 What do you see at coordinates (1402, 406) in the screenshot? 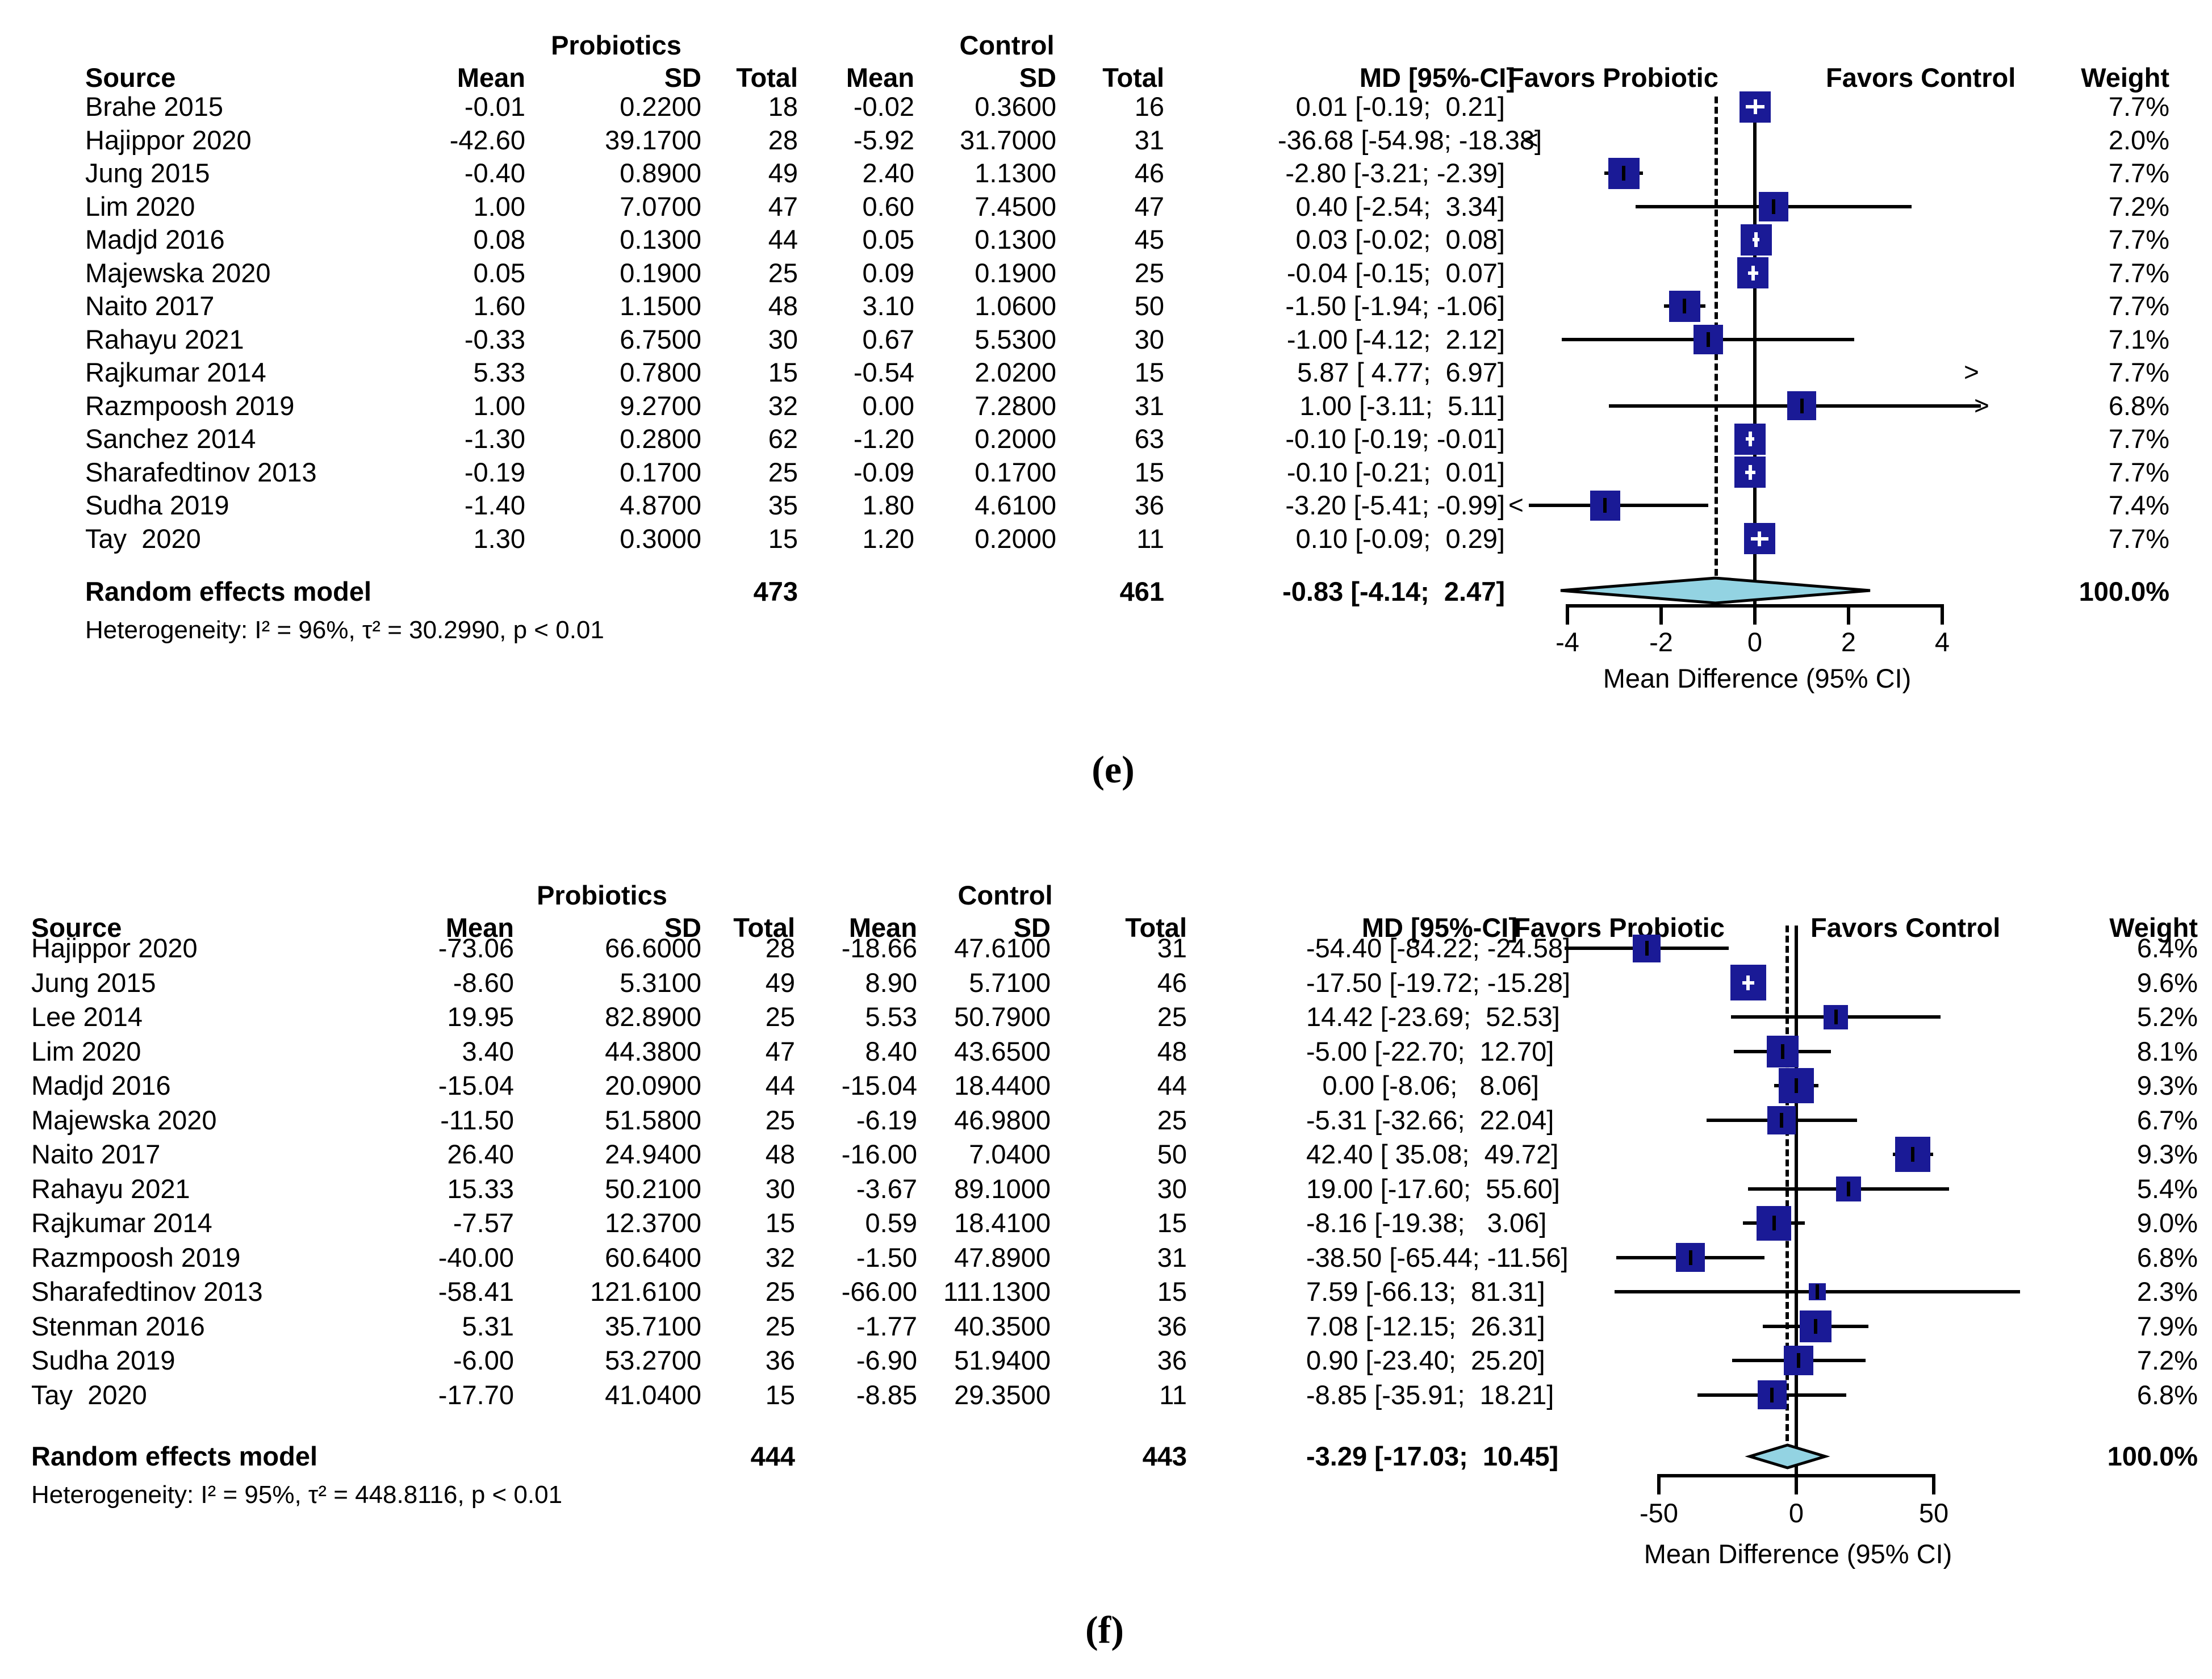
I see `cell-md_text: 1.00 [-3.11; 5.11]` at bounding box center [1402, 406].